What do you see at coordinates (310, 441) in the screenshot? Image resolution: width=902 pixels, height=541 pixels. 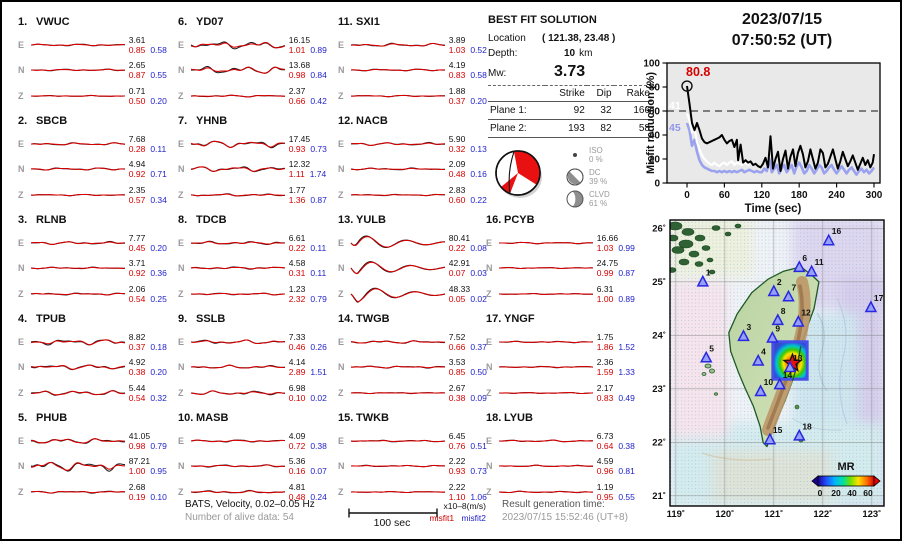 I see `channel-values: 4.09 0.72 0.38` at bounding box center [310, 441].